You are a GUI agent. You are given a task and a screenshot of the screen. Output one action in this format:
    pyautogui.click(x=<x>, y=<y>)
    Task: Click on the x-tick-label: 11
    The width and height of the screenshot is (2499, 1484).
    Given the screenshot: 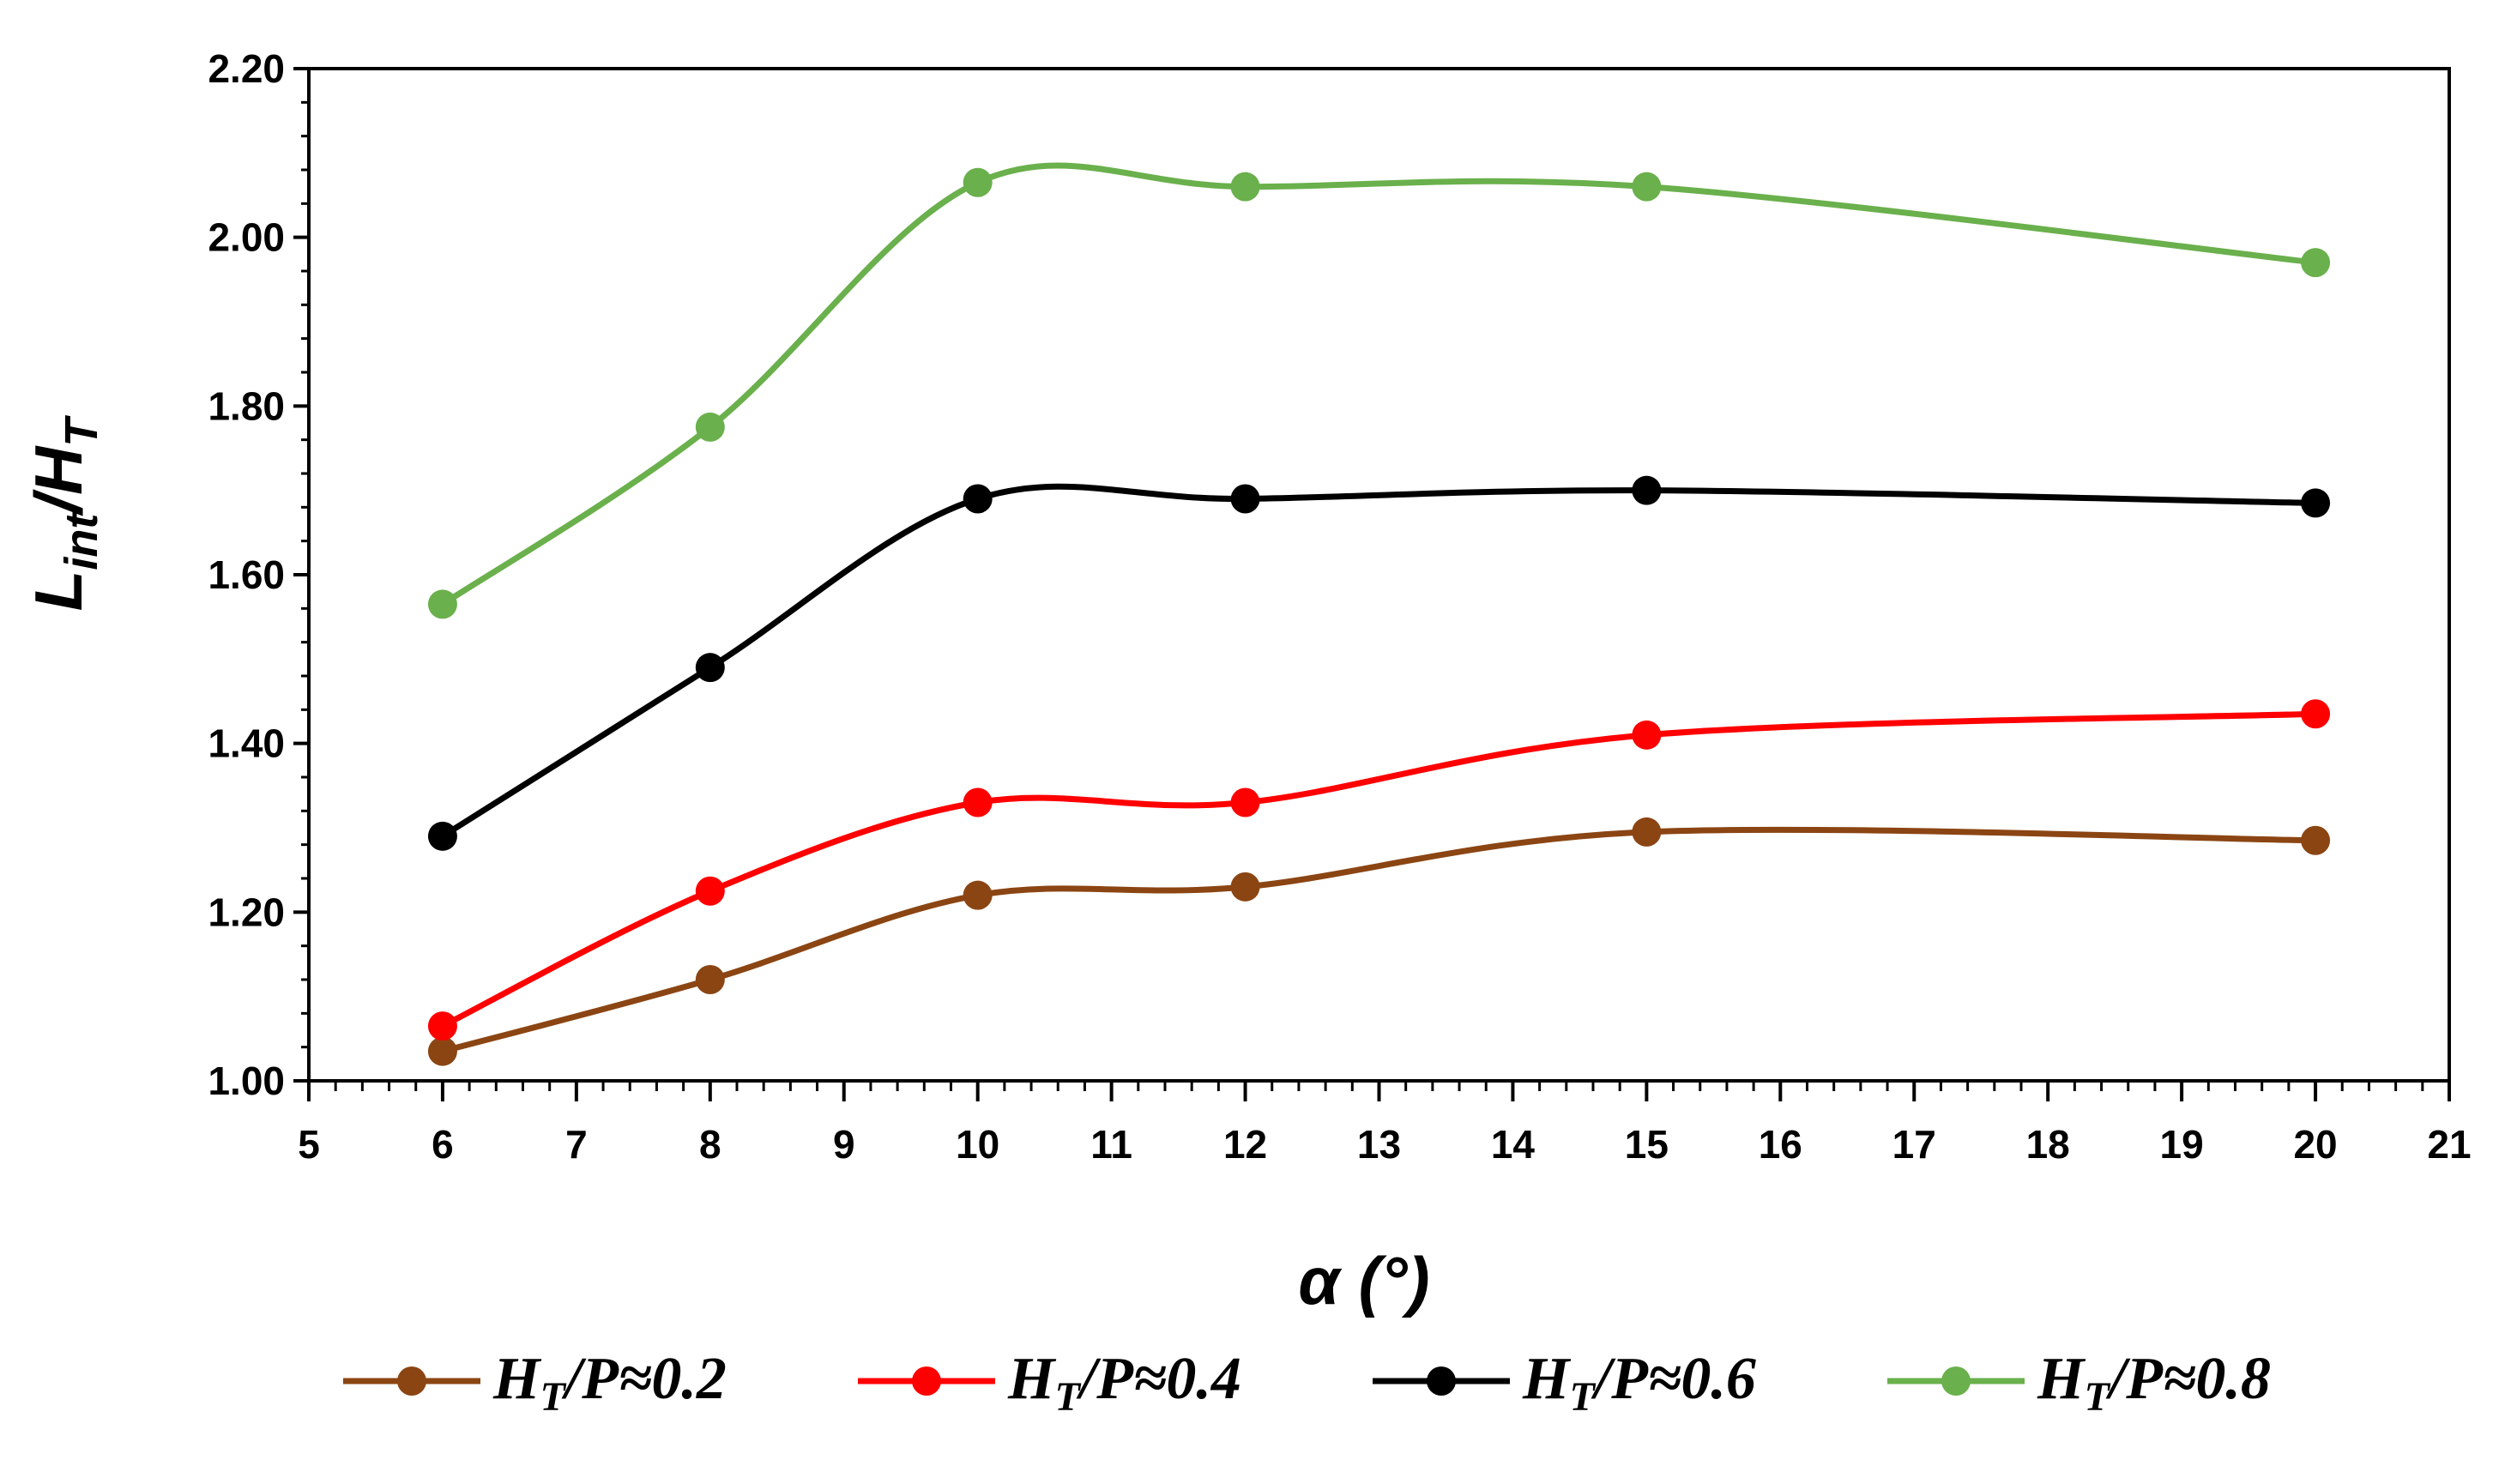 What is the action you would take?
    pyautogui.click(x=1111, y=1144)
    